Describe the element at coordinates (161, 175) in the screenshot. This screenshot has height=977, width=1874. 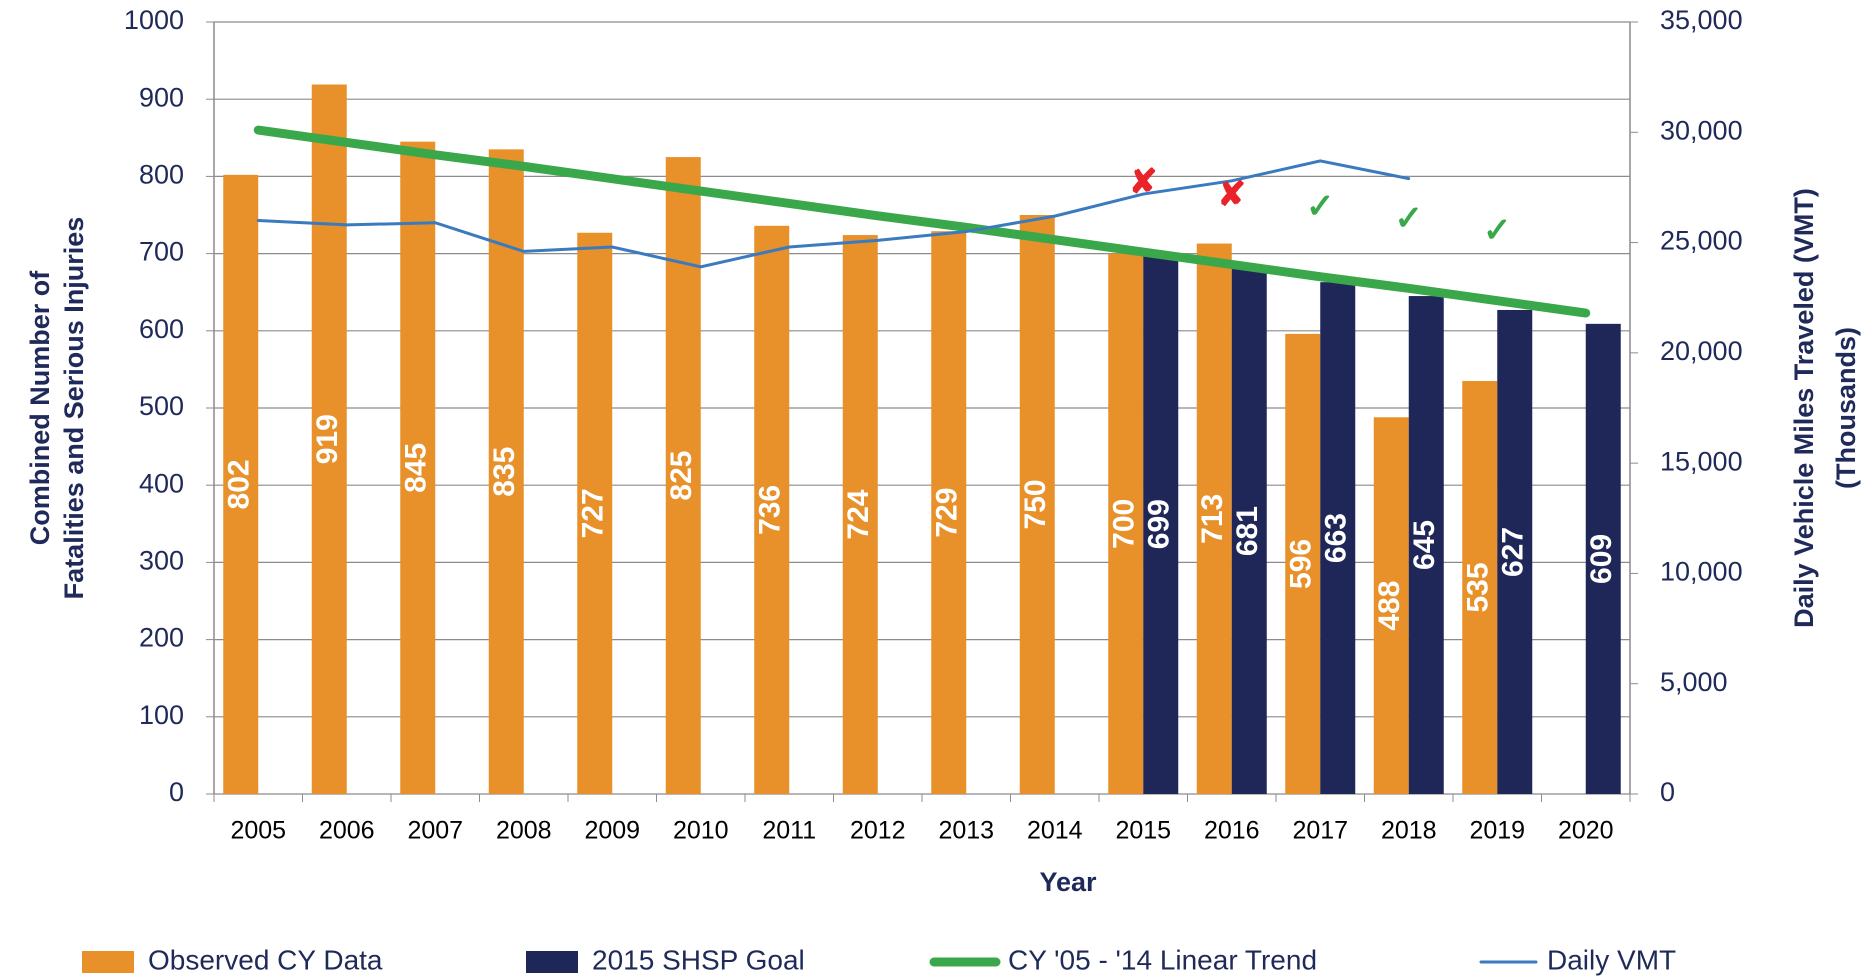
I see `y-tick-label: 800` at that location.